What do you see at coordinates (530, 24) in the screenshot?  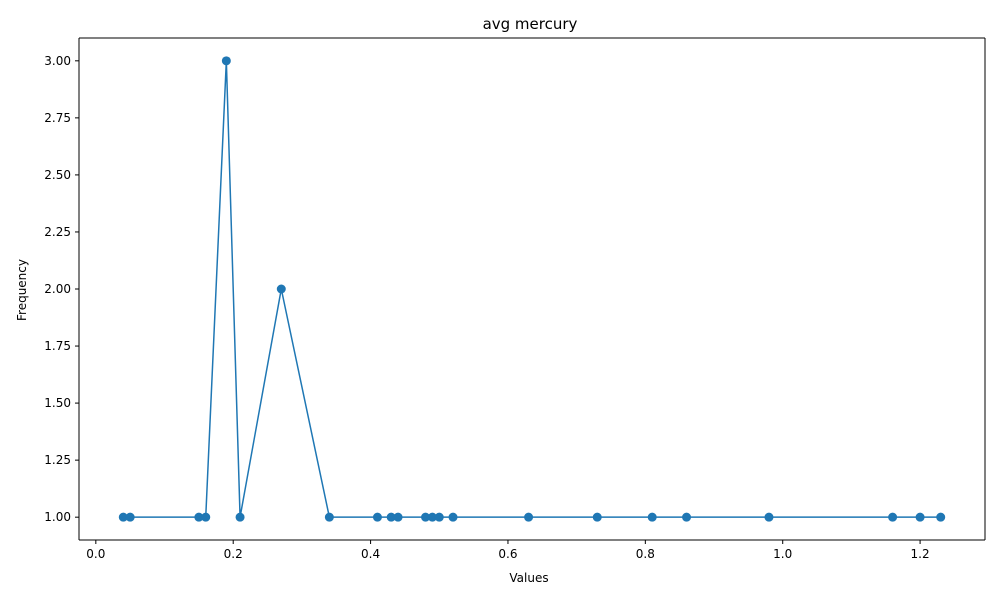 I see `chart-title: avg mercury` at bounding box center [530, 24].